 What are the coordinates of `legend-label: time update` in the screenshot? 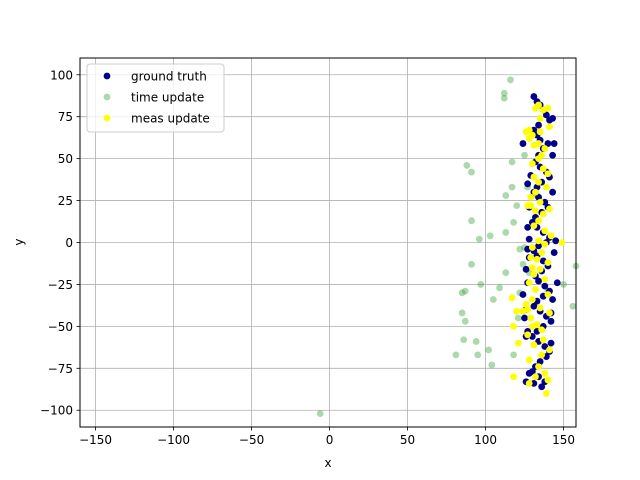 It's located at (167, 98).